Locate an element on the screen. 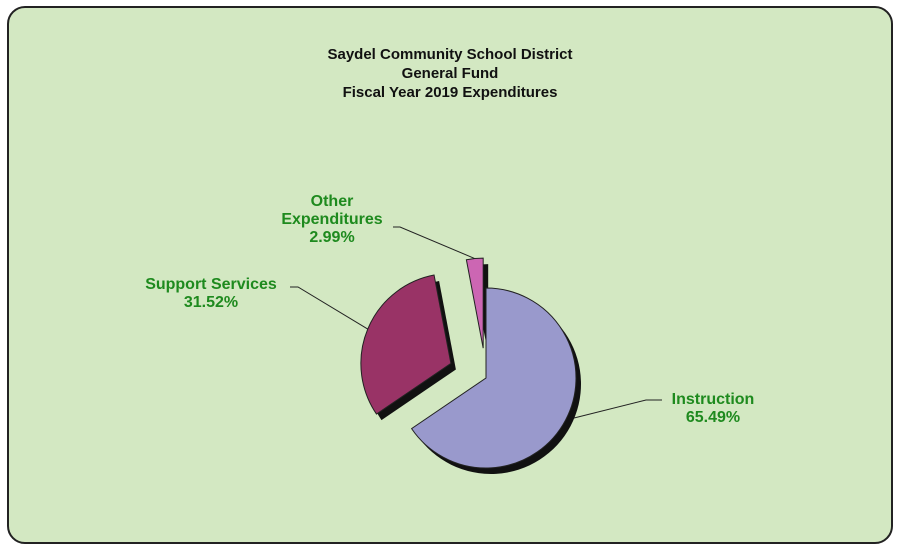 The image size is (897, 548). pie-slice-other-expenditures is located at coordinates (474, 303).